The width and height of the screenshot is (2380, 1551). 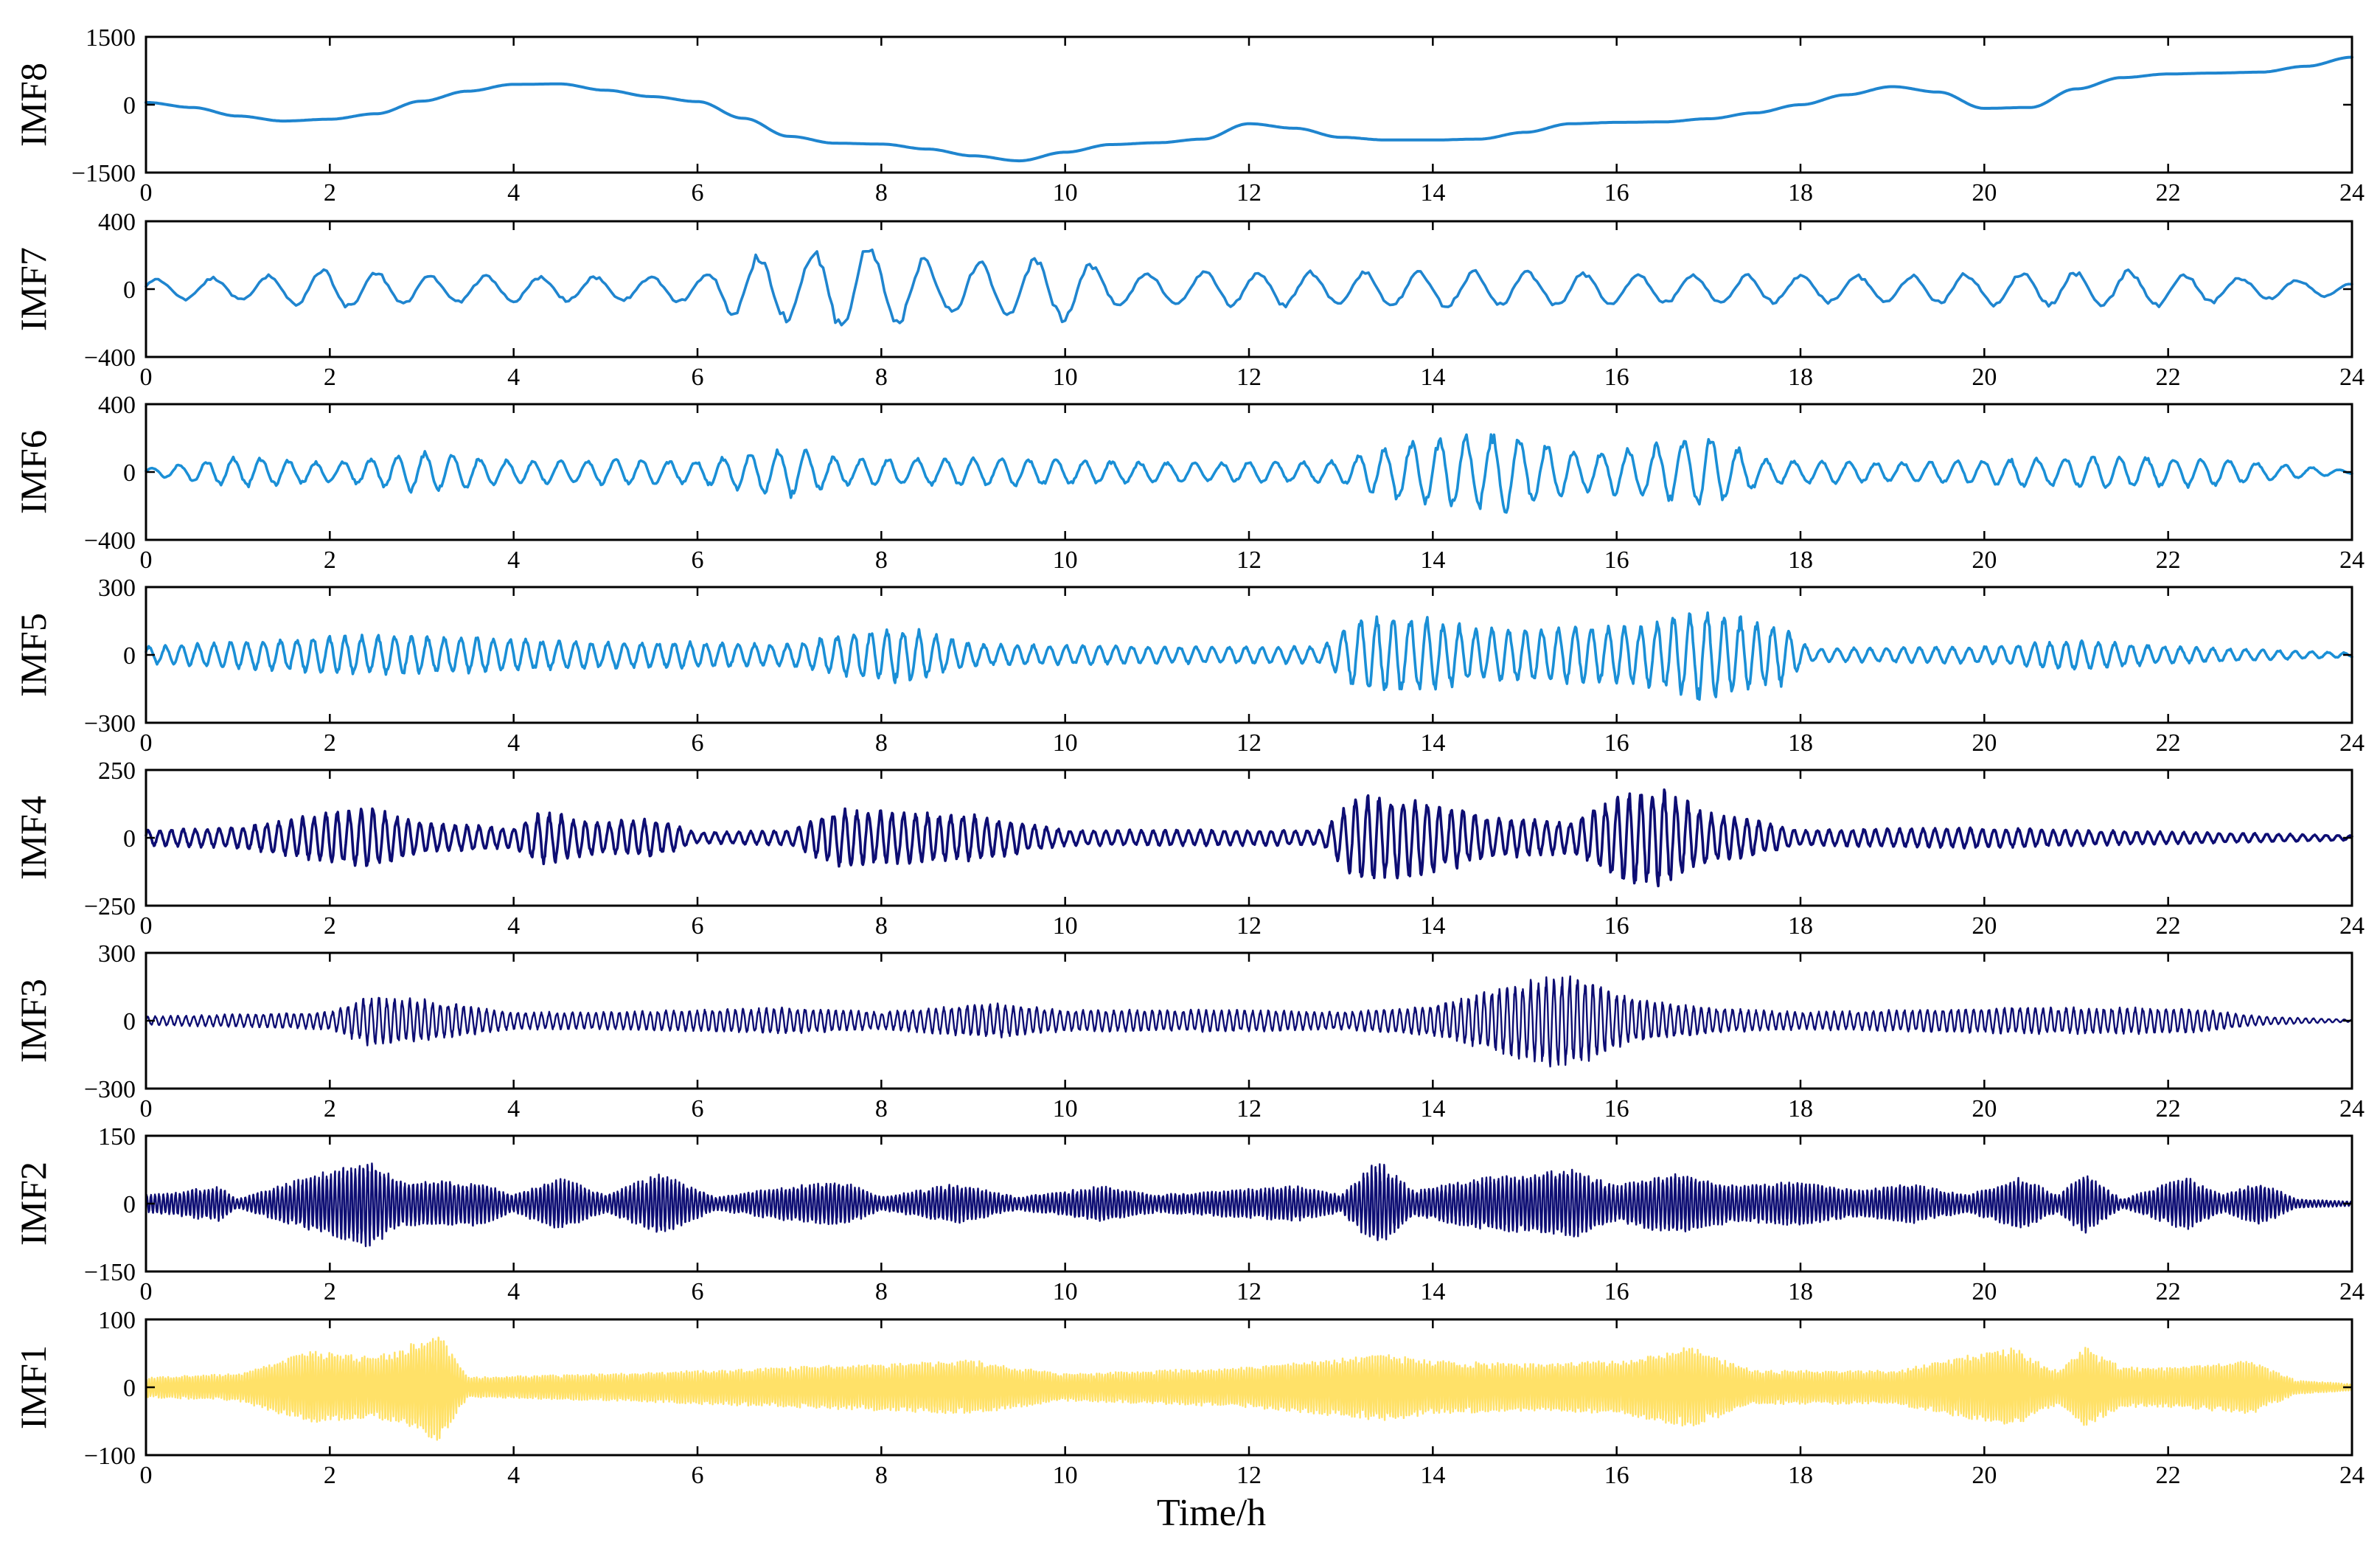 What do you see at coordinates (1249, 1021) in the screenshot?
I see `series-line-imf3` at bounding box center [1249, 1021].